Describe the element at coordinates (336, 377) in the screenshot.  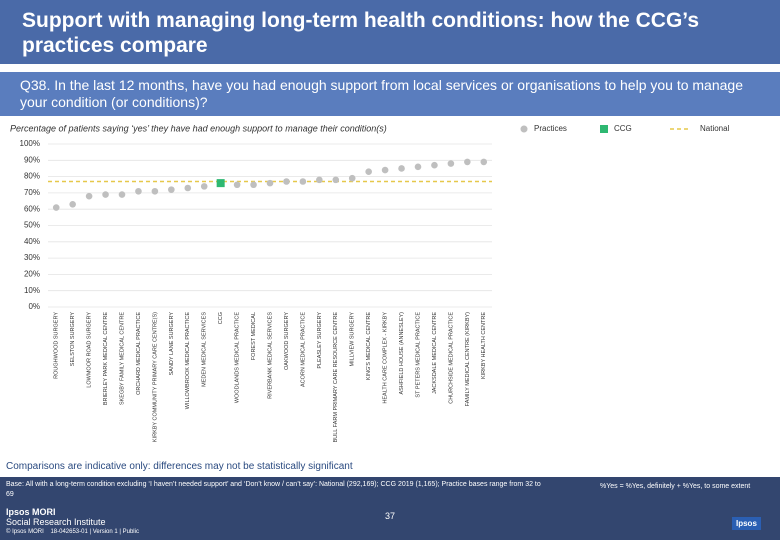
I see `x-tick-label: BULL FARM PRIMARY CARE RESOURCE CENTRE` at that location.